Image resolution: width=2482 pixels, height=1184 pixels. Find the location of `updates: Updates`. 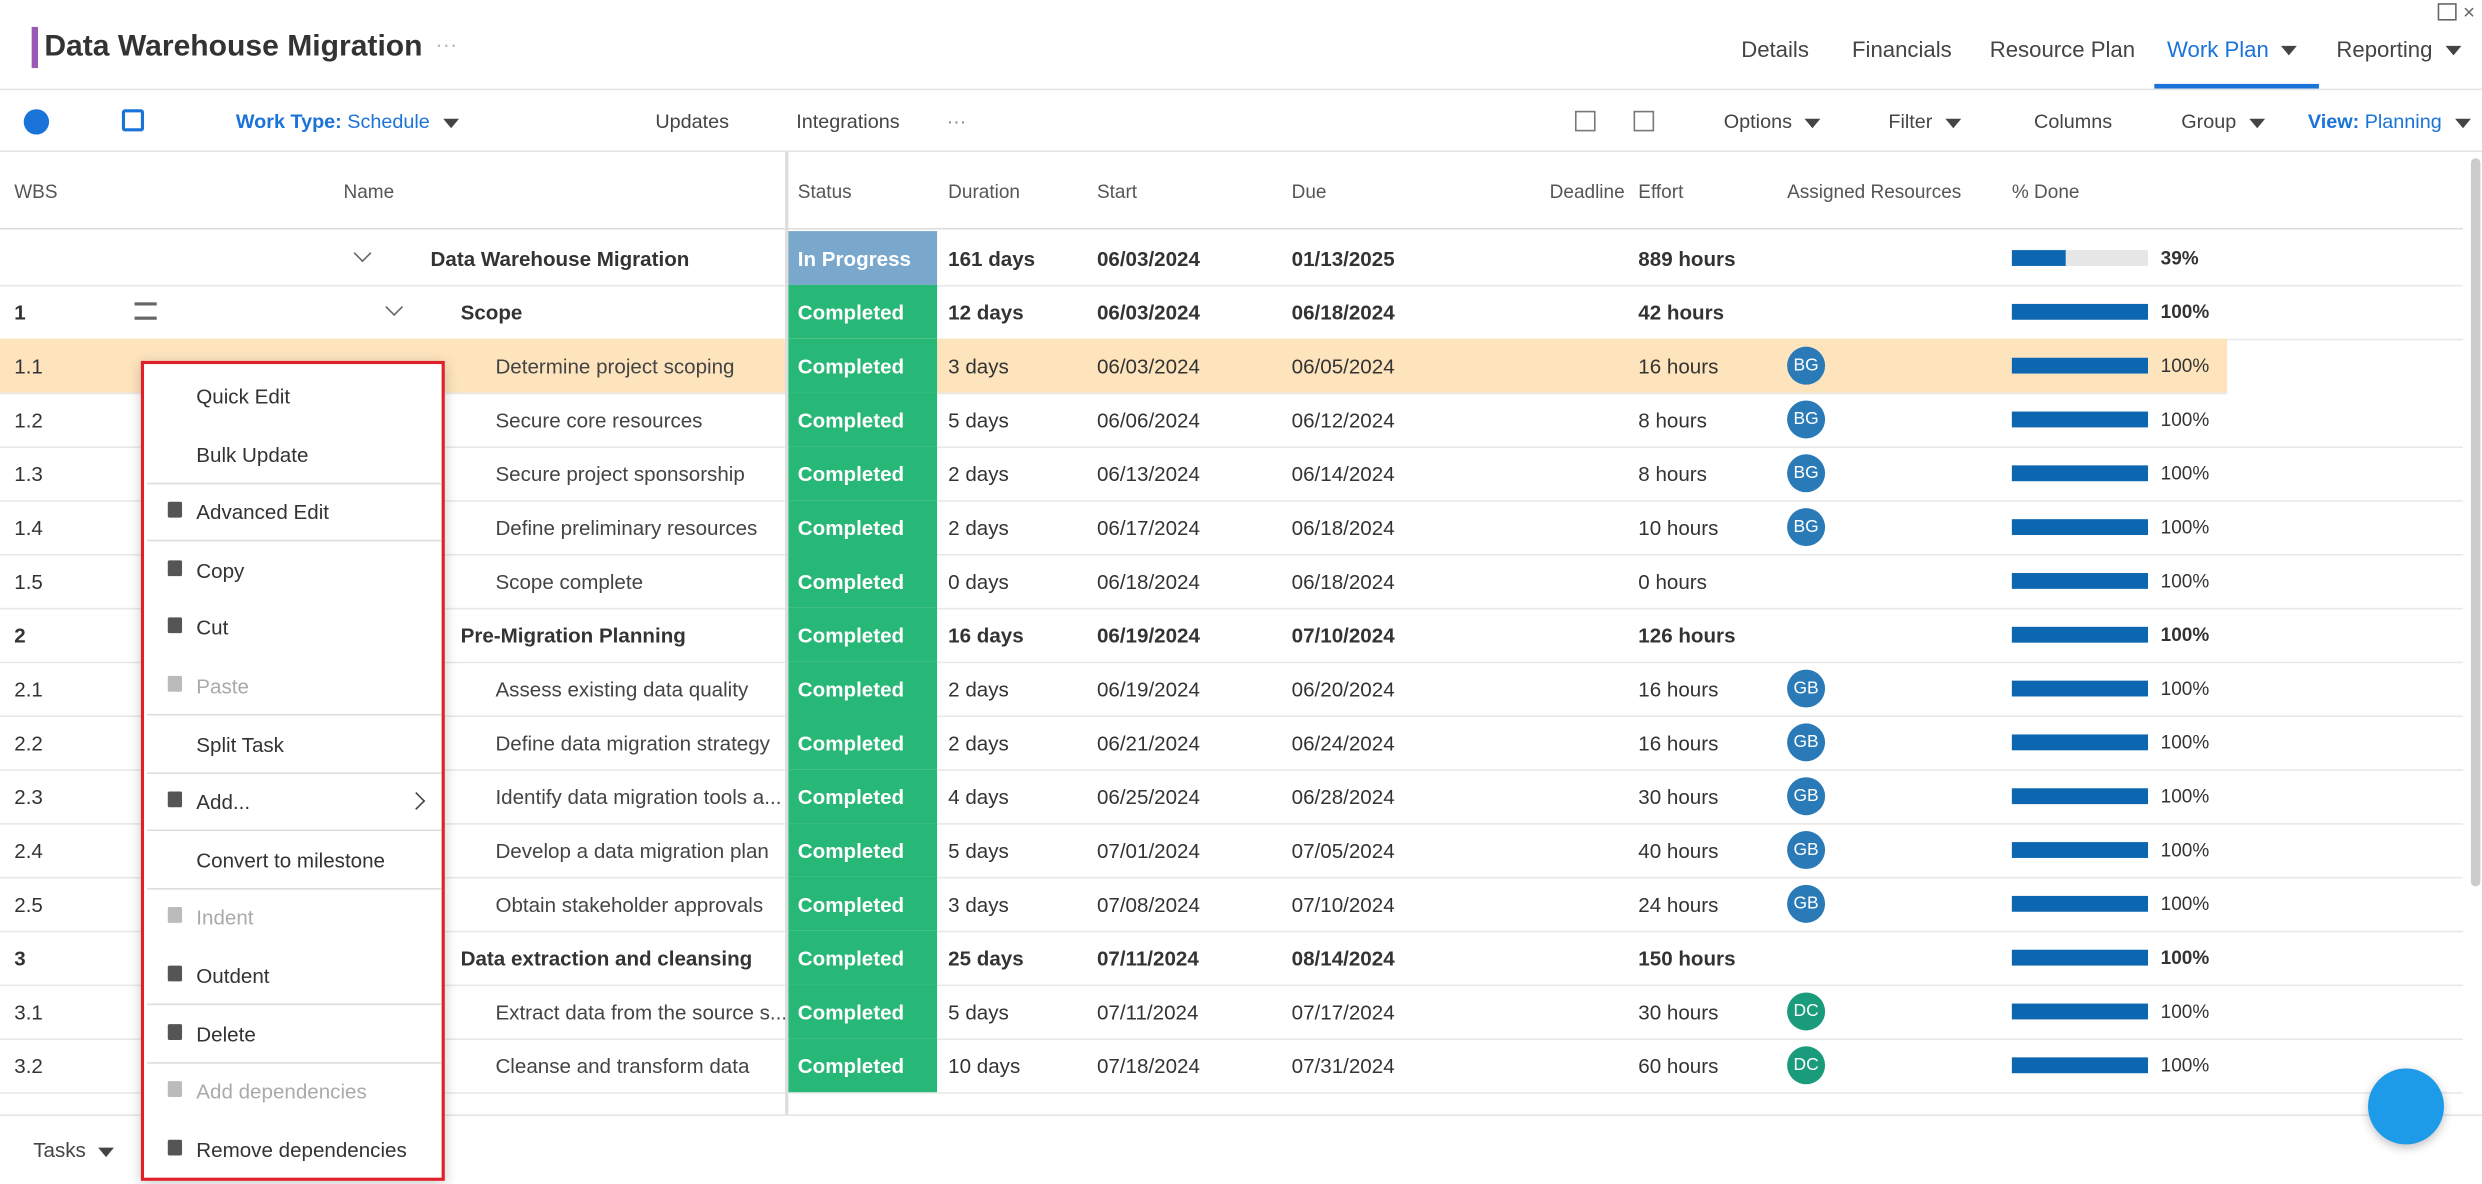

updates: Updates is located at coordinates (692, 121).